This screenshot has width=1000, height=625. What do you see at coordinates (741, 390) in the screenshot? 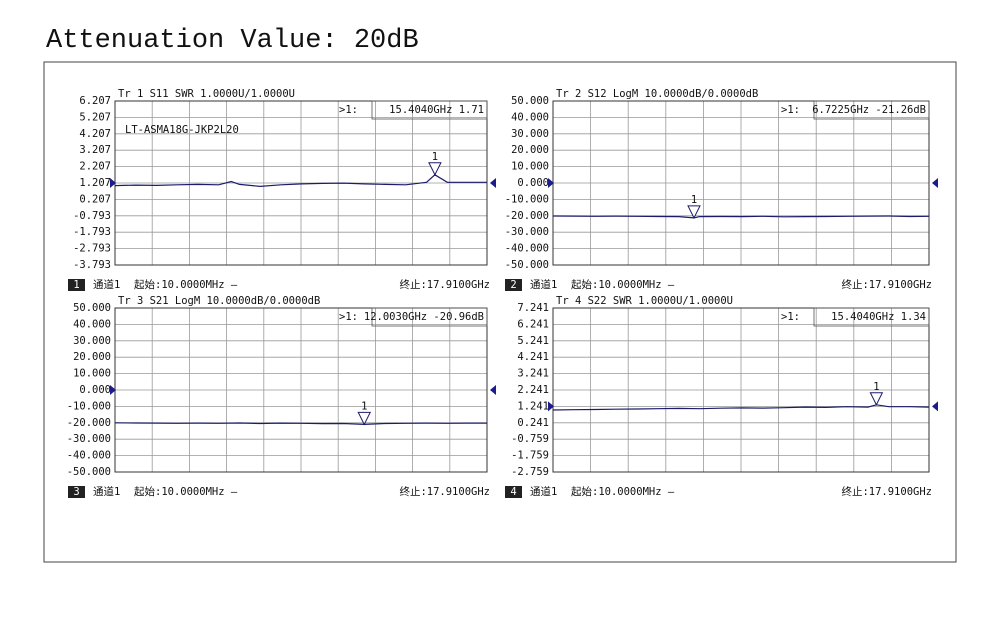
I see `plot-border` at bounding box center [741, 390].